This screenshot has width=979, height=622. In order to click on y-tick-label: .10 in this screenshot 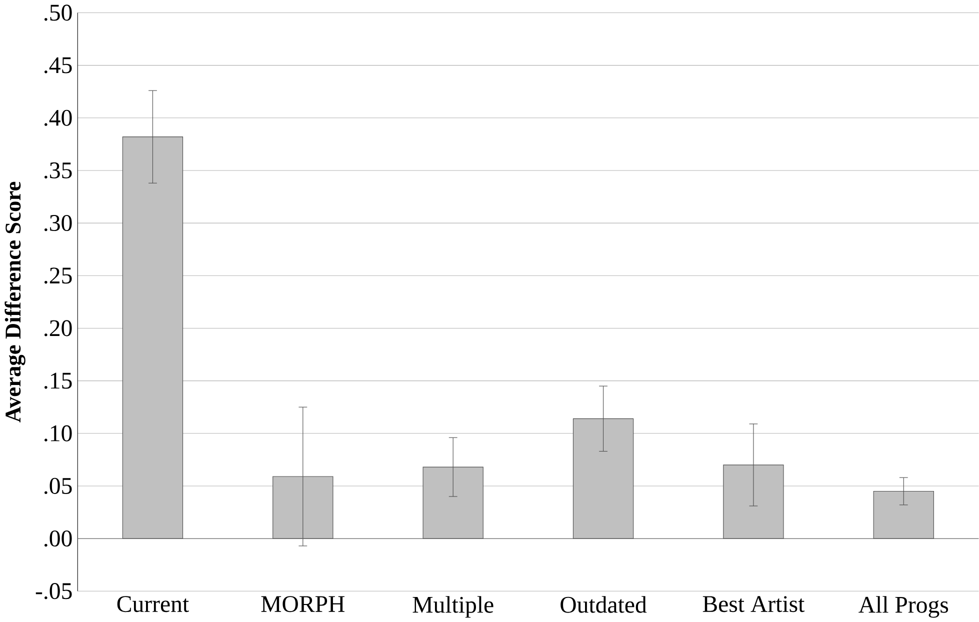, I will do `click(58, 433)`.